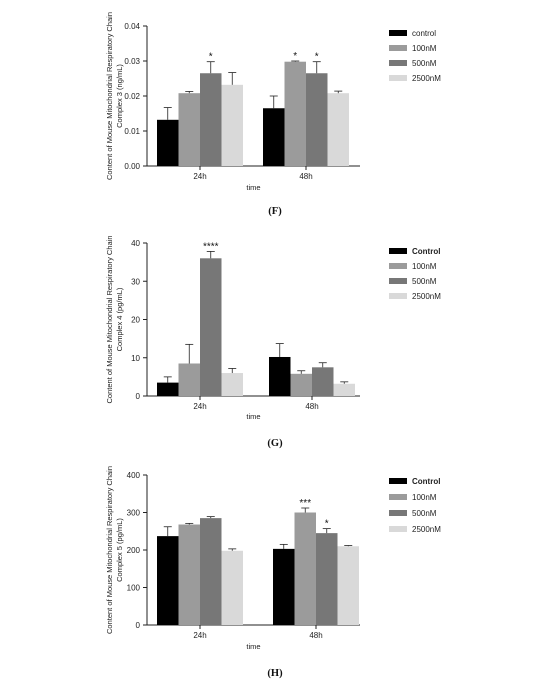 The width and height of the screenshot is (550, 684). What do you see at coordinates (134, 588) in the screenshot?
I see `y-tick-label: 100` at bounding box center [134, 588].